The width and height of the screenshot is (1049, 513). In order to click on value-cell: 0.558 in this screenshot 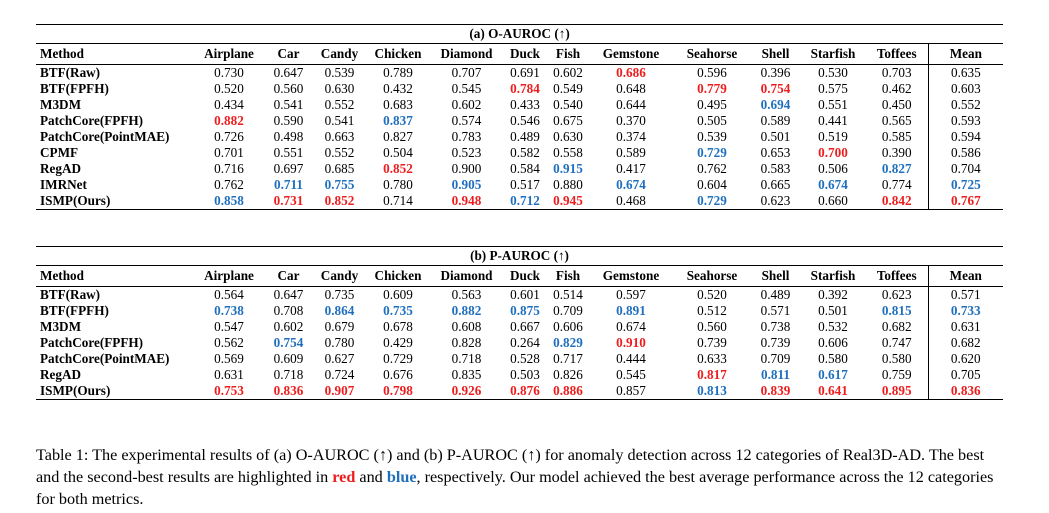, I will do `click(568, 152)`.